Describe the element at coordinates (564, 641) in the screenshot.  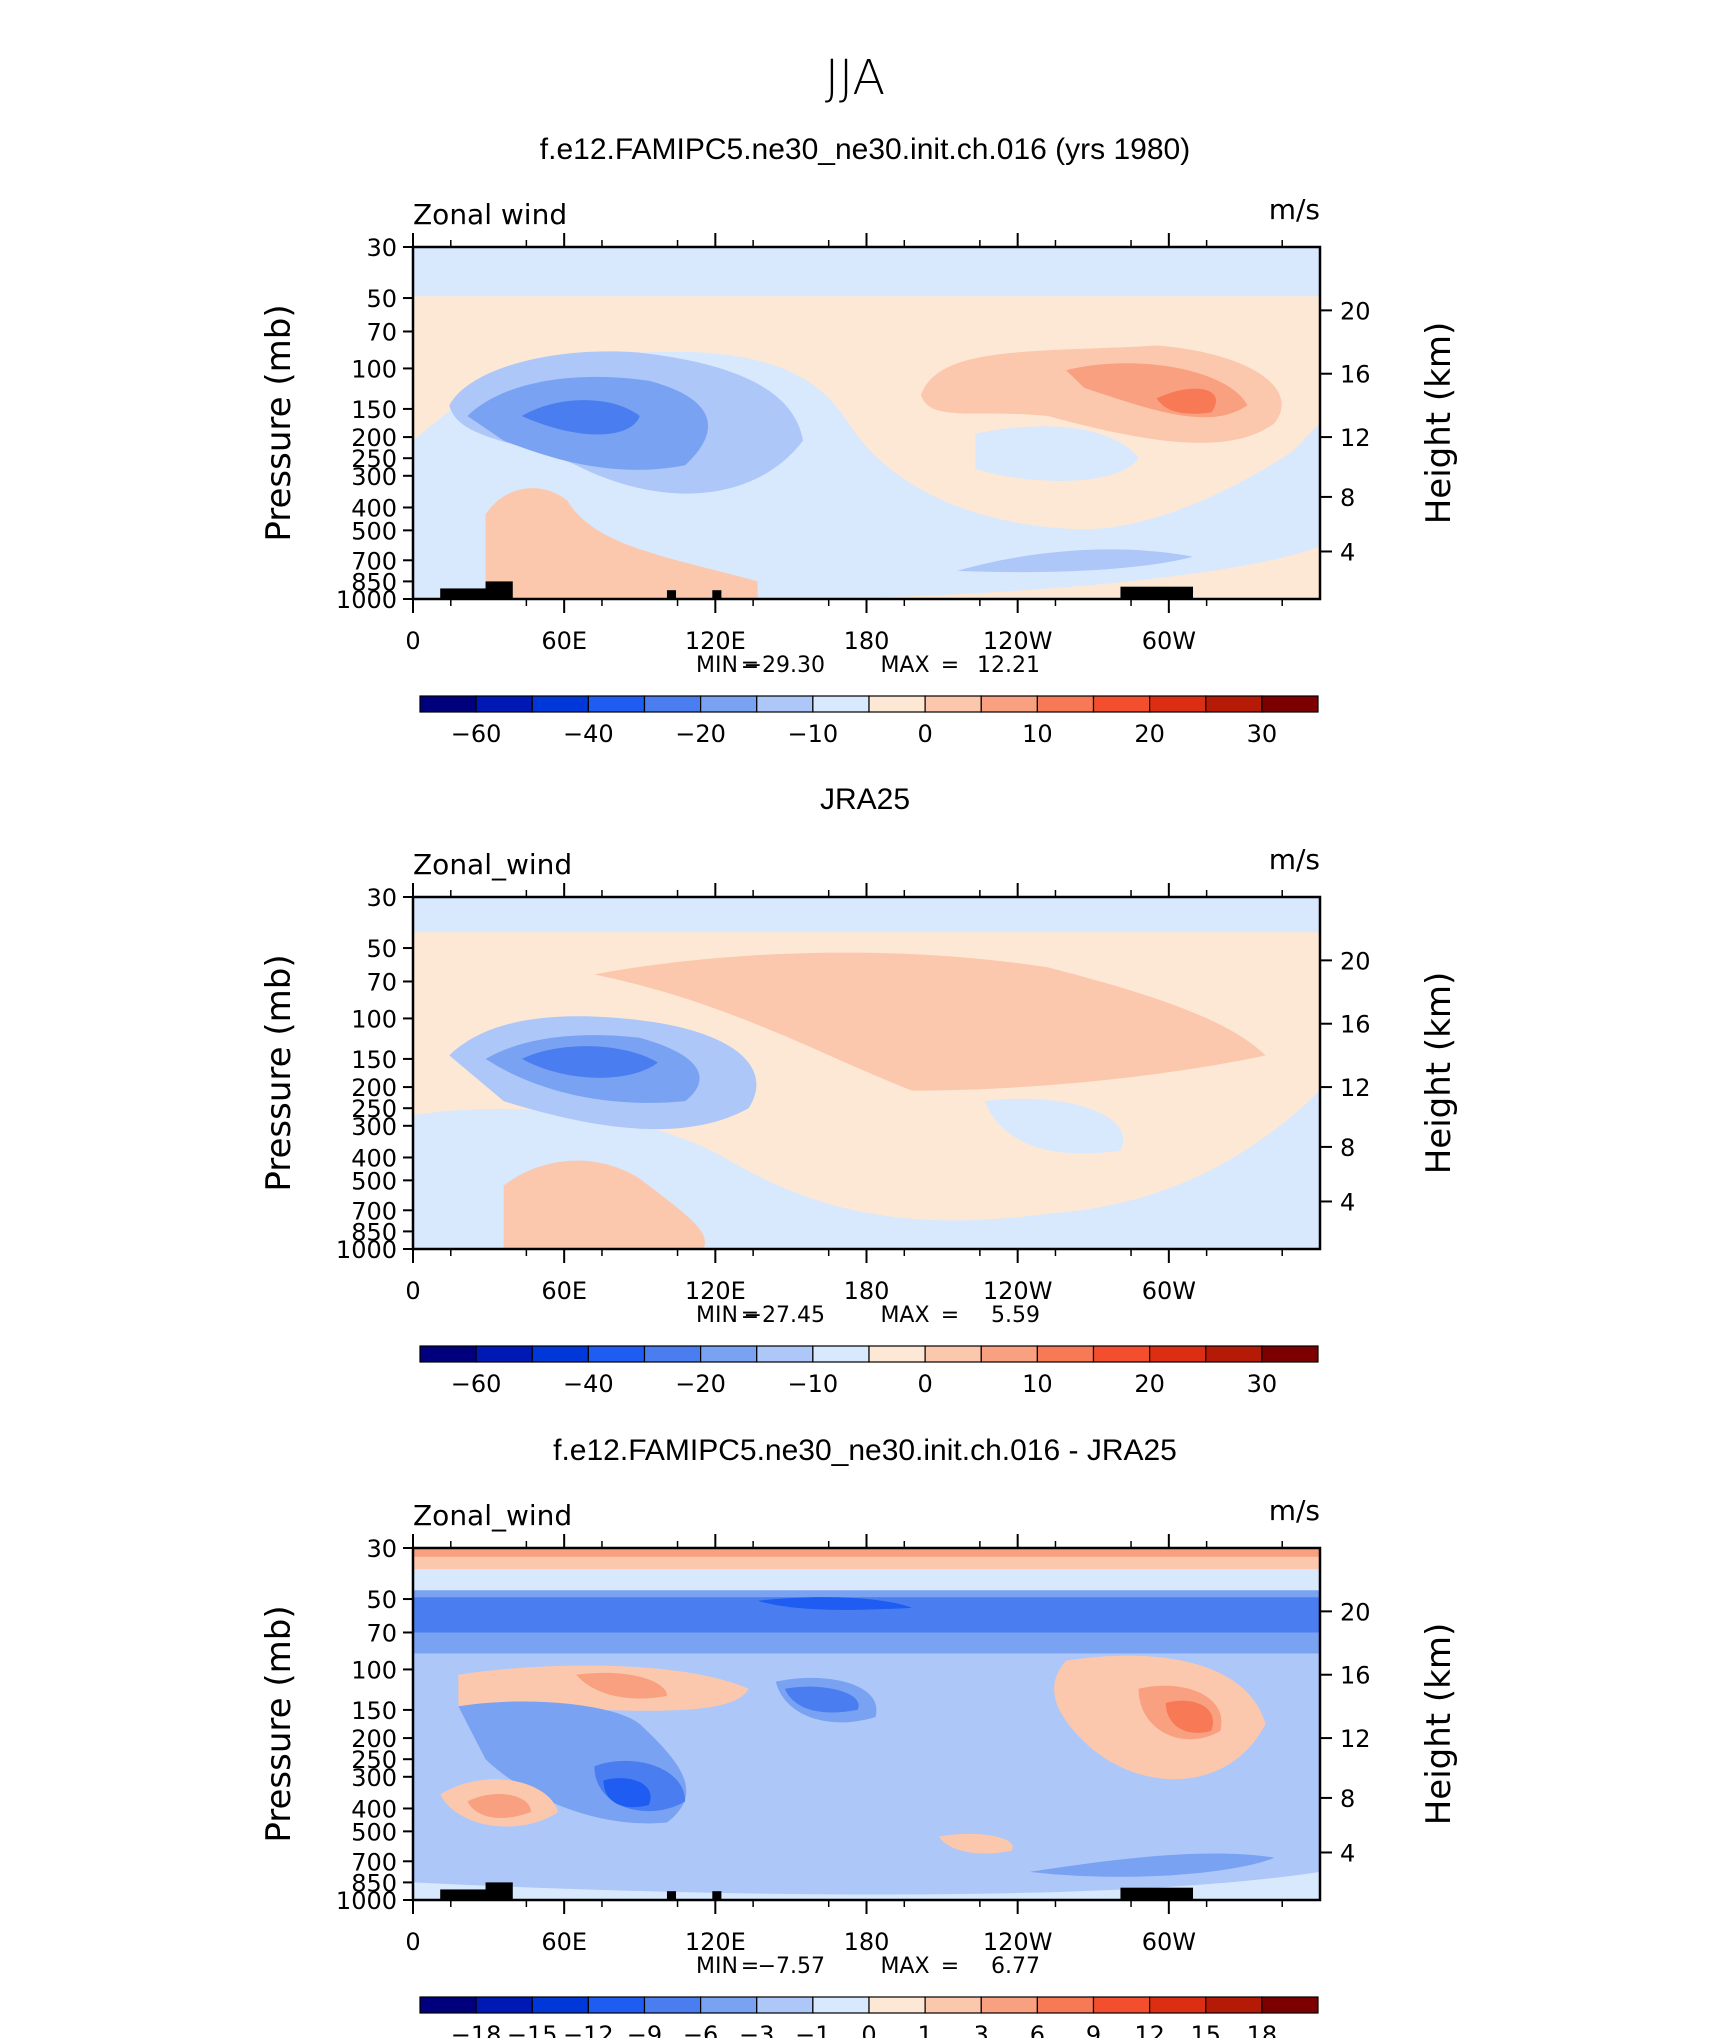
I see `lon-tick-label: 60E` at that location.